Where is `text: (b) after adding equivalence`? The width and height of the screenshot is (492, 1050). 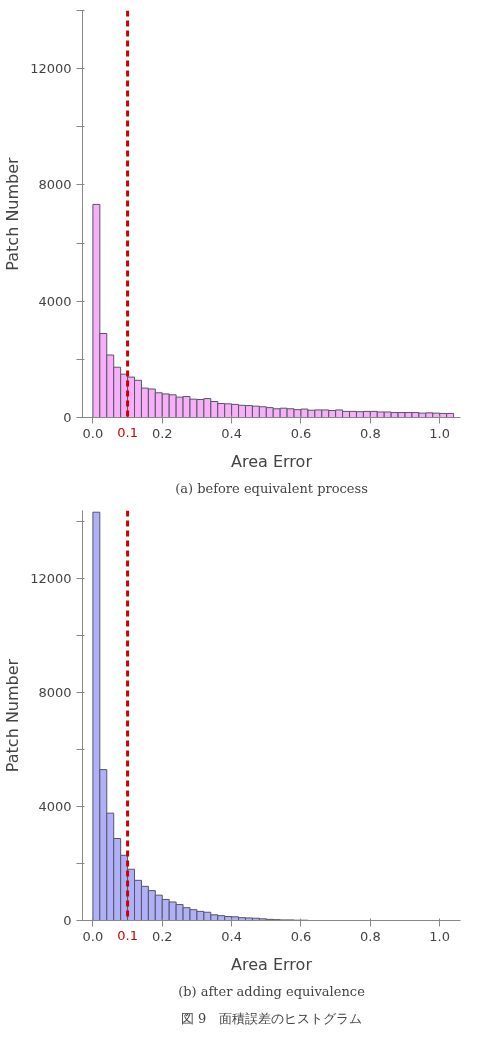
text: (b) after adding equivalence is located at coordinates (272, 991).